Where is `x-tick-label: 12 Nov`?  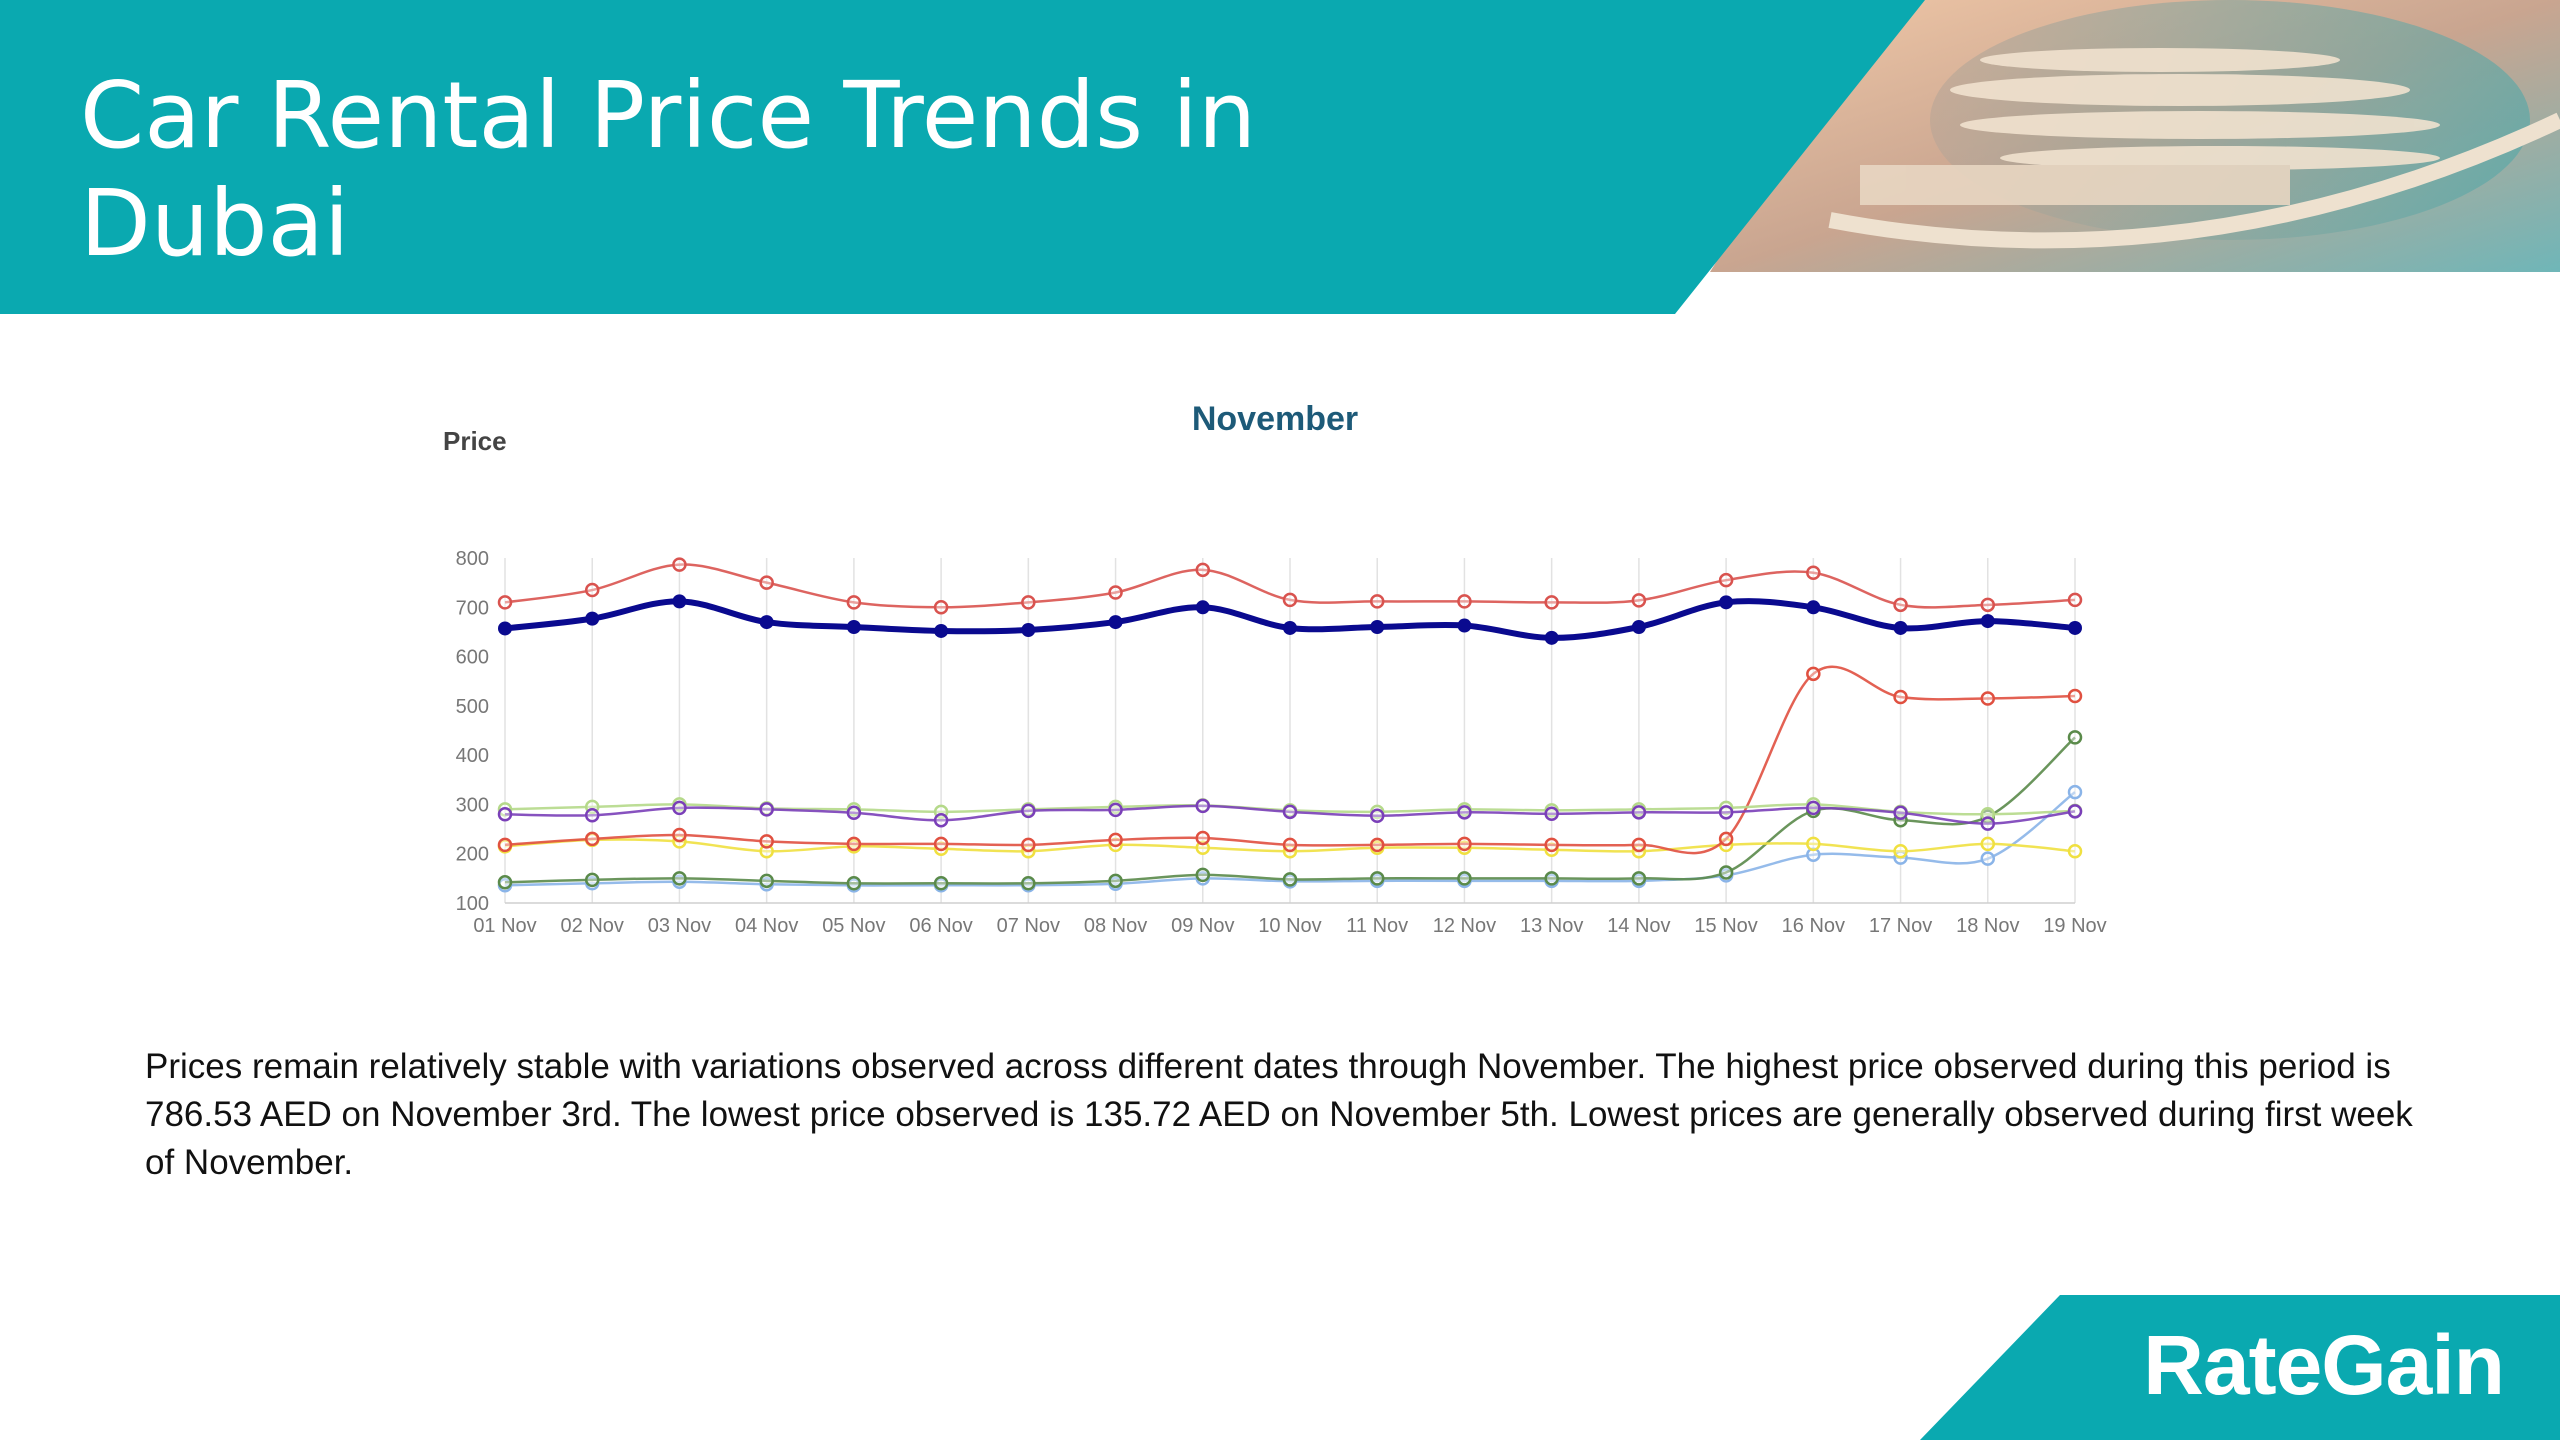
x-tick-label: 12 Nov is located at coordinates (1464, 926).